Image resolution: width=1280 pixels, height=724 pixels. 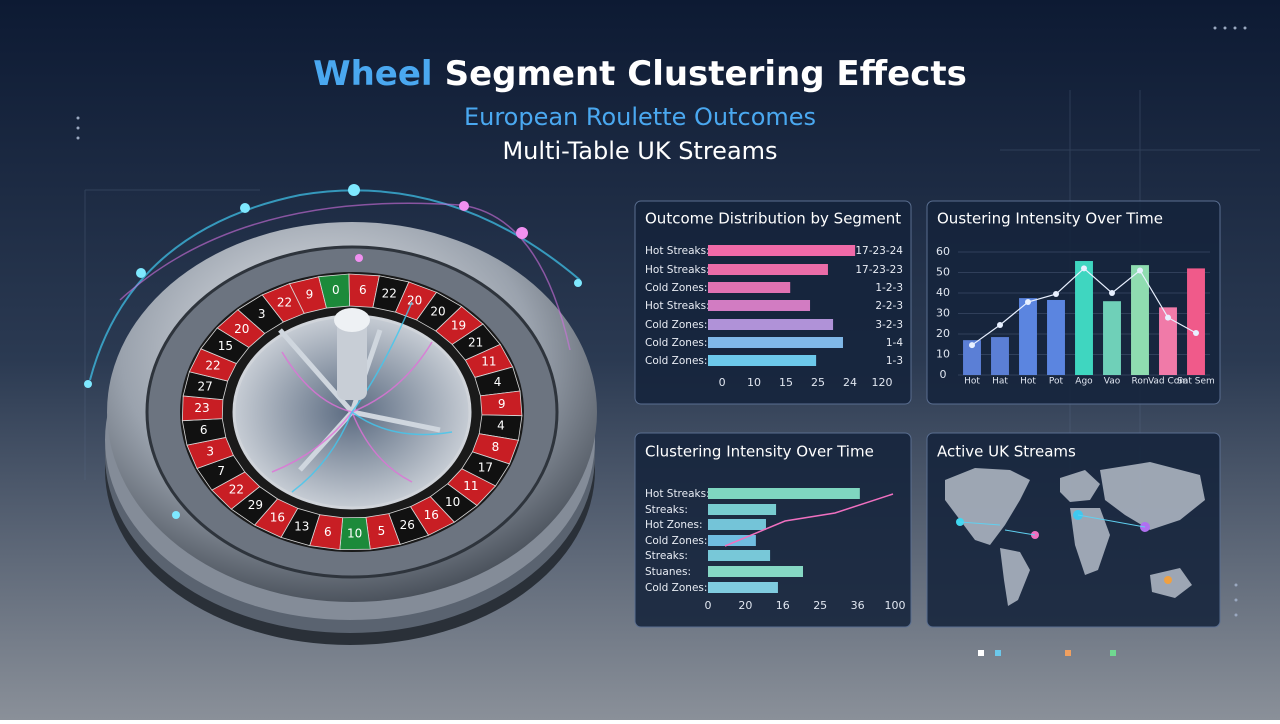 I want to click on y-tick-label: 30, so click(x=943, y=313).